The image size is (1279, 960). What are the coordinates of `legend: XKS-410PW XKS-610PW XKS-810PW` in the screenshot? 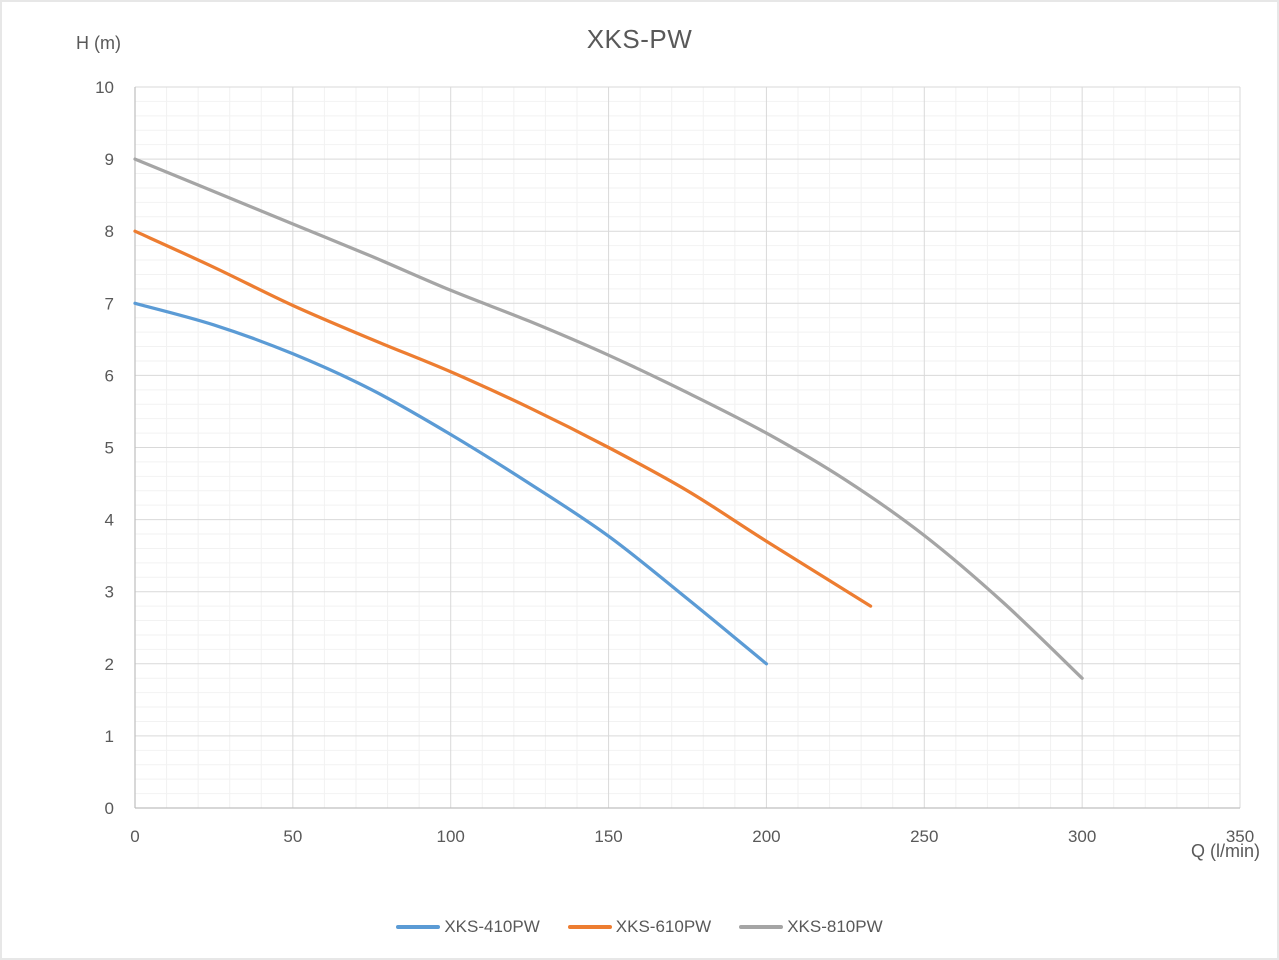 It's located at (639, 927).